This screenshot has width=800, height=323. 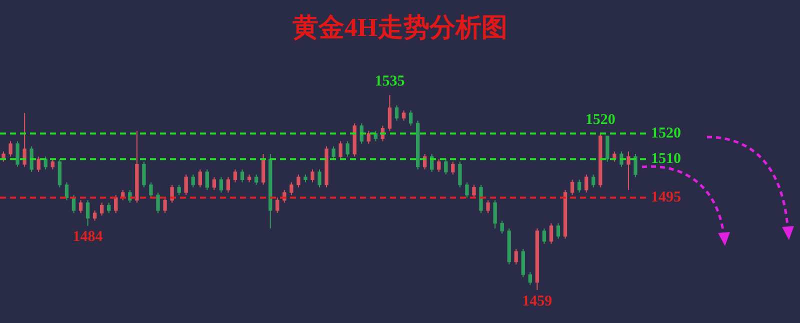 What do you see at coordinates (389, 81) in the screenshot?
I see `annotation: 1535` at bounding box center [389, 81].